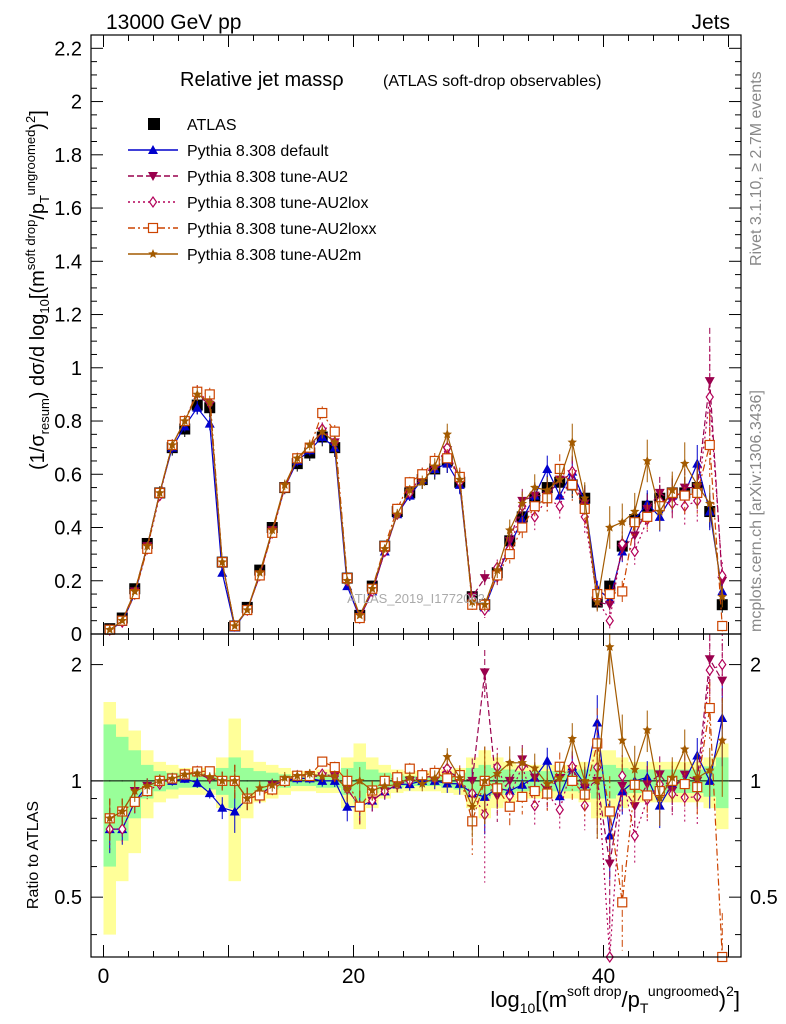  I want to click on y-tick-label: 0.8, so click(68, 422).